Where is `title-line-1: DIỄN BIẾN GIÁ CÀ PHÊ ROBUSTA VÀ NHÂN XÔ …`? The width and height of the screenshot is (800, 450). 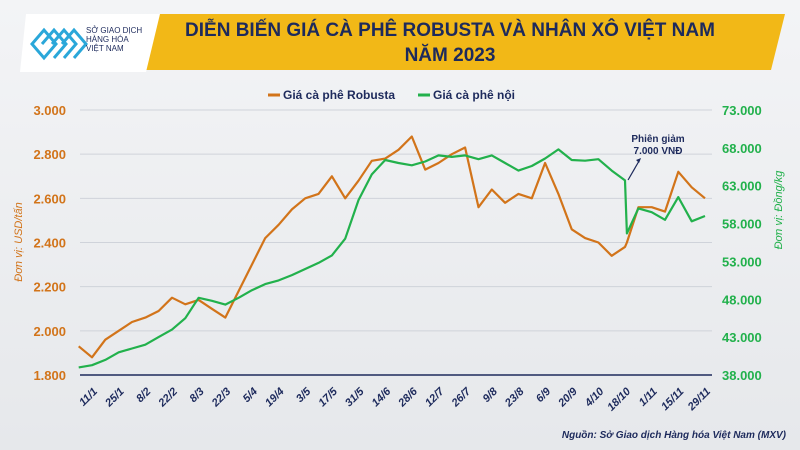 title-line-1: DIỄN BIẾN GIÁ CÀ PHÊ ROBUSTA VÀ NHÂN XÔ … is located at coordinates (450, 30).